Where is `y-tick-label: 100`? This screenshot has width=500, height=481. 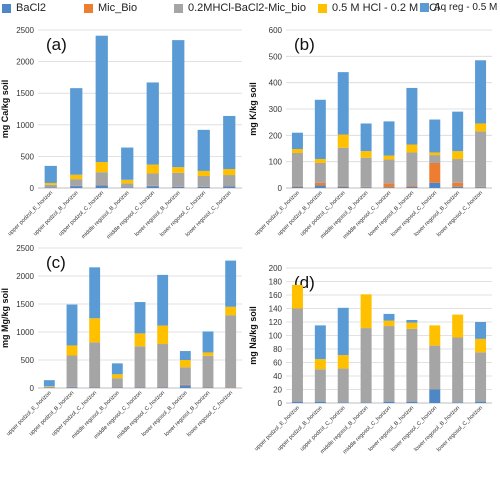 y-tick-label: 100 is located at coordinates (276, 162).